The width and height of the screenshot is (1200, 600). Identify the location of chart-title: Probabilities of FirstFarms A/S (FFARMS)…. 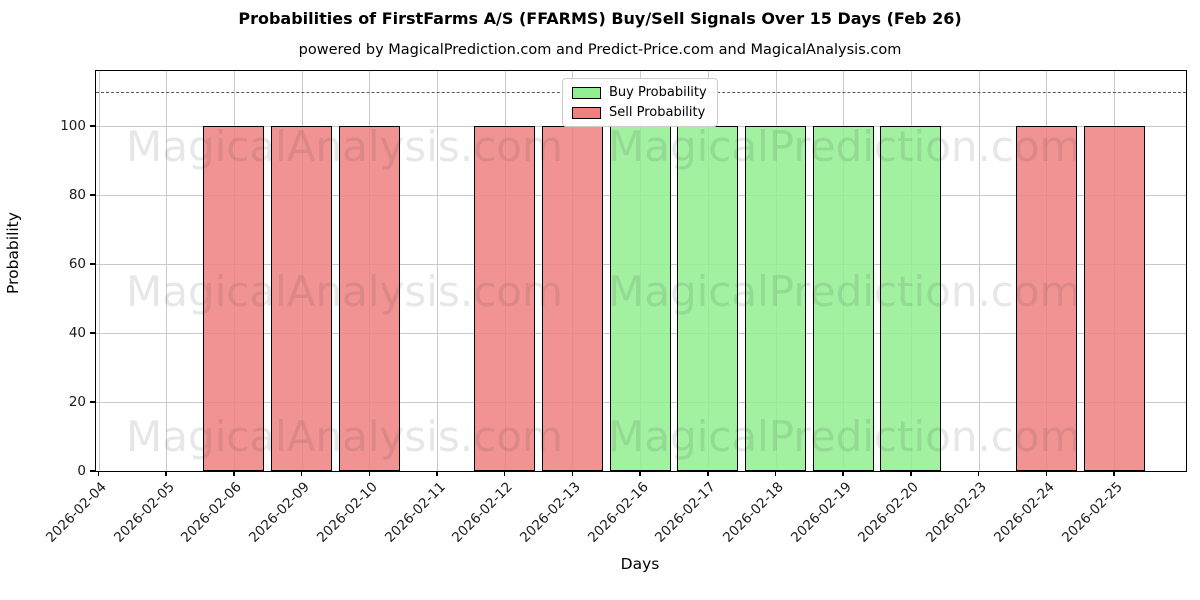
(600, 18).